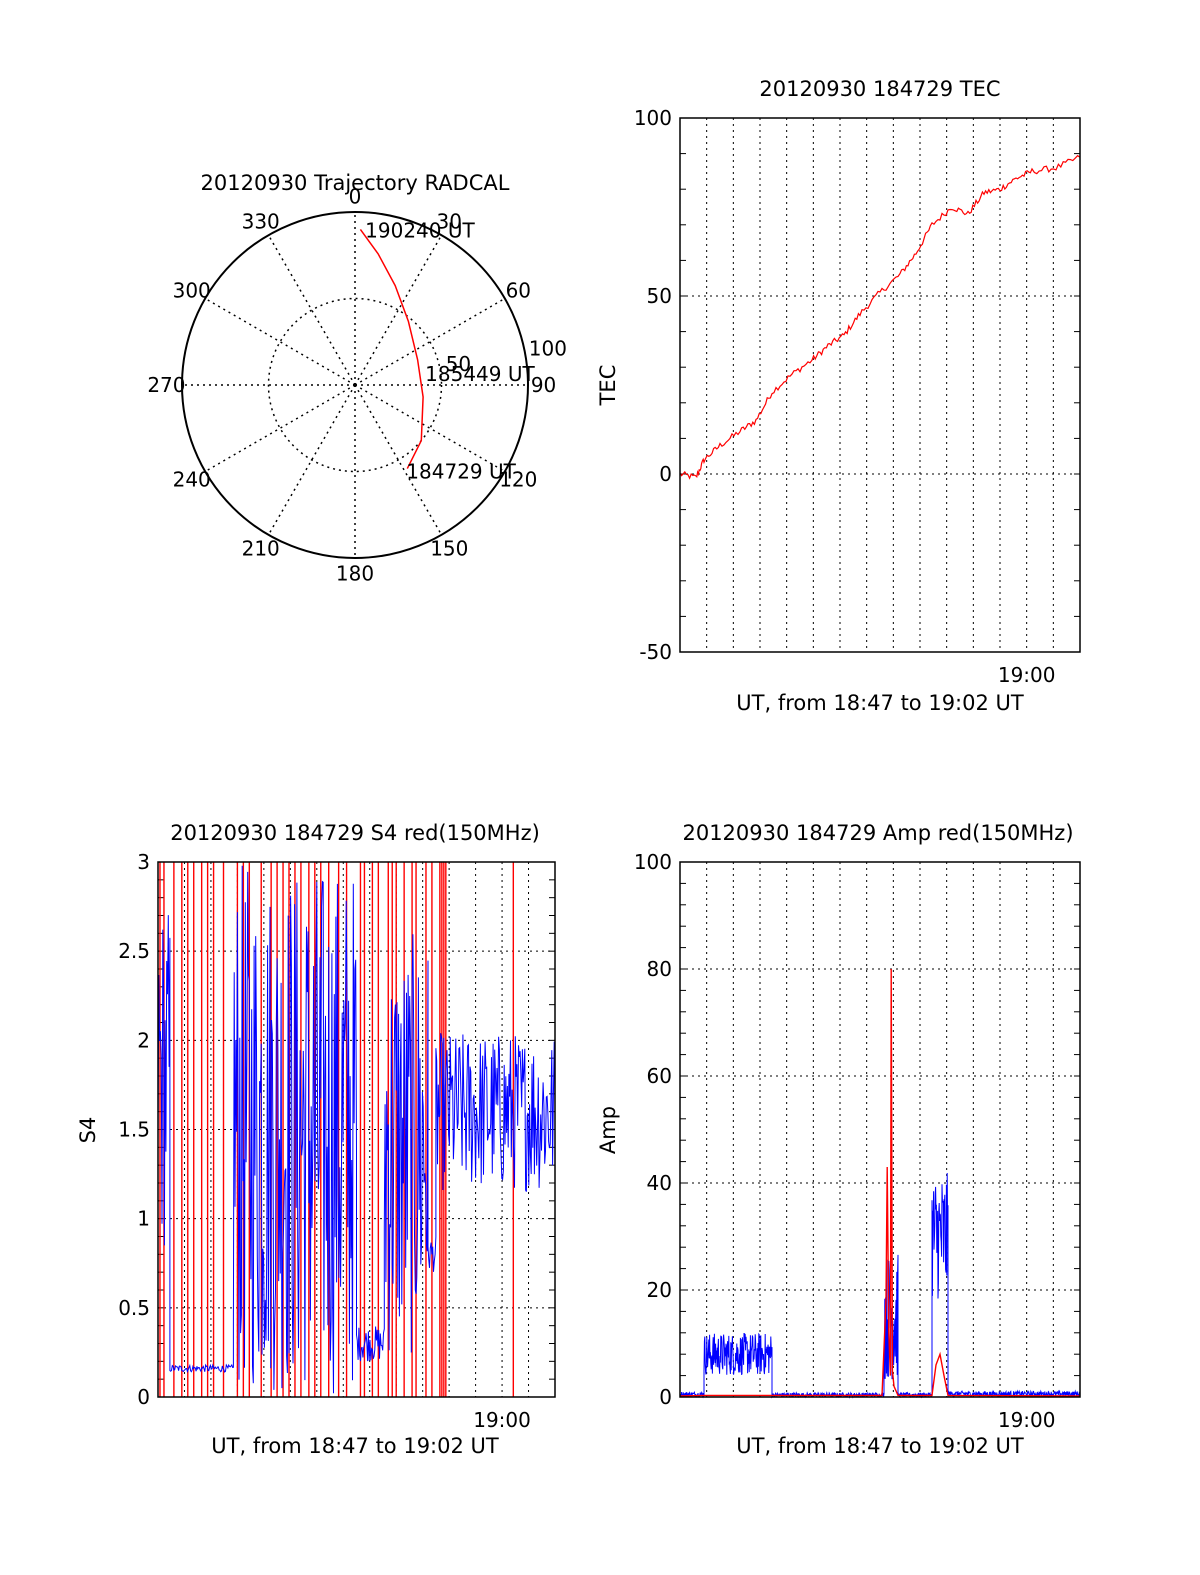 The image size is (1200, 1575). Describe the element at coordinates (480, 374) in the screenshot. I see `trajectory-time-label: 185449 UT` at that location.